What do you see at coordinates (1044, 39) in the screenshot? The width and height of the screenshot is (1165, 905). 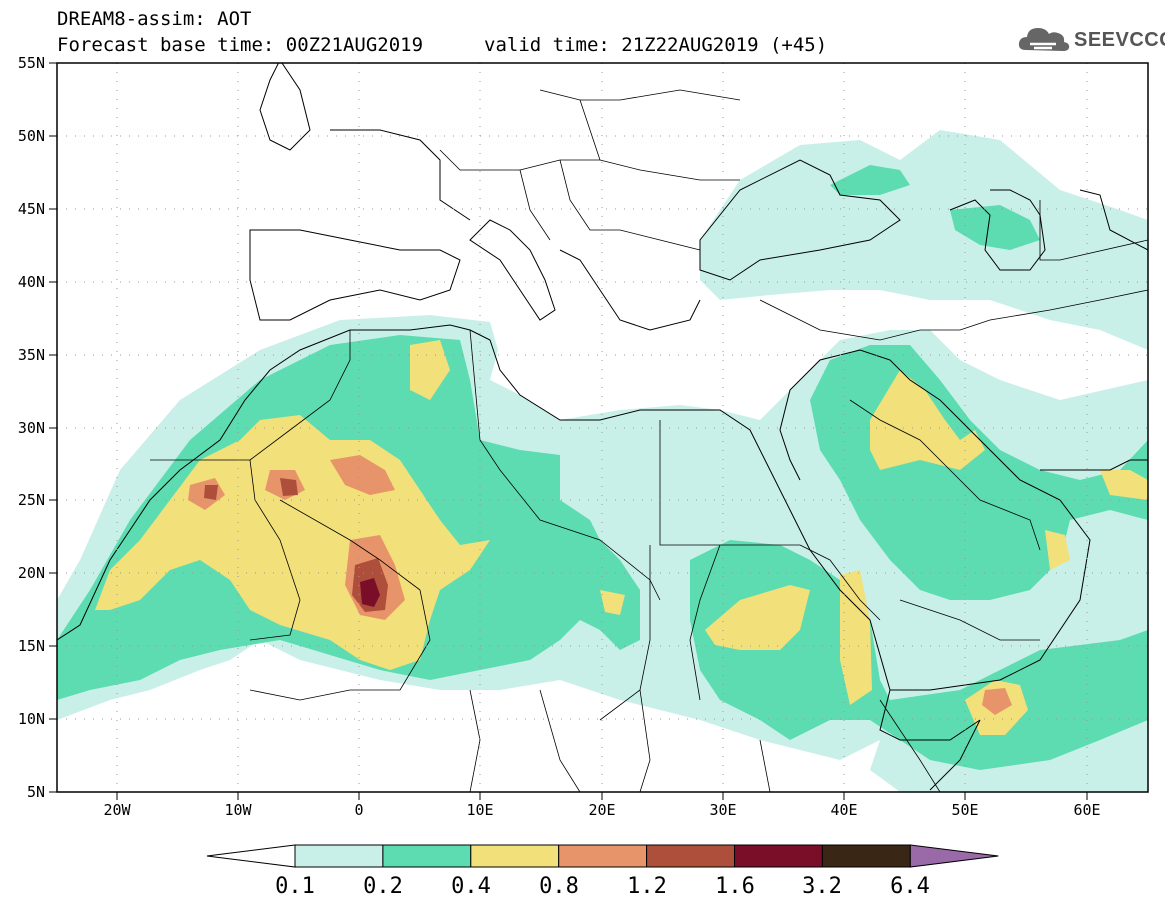 I see `cloud-icon` at bounding box center [1044, 39].